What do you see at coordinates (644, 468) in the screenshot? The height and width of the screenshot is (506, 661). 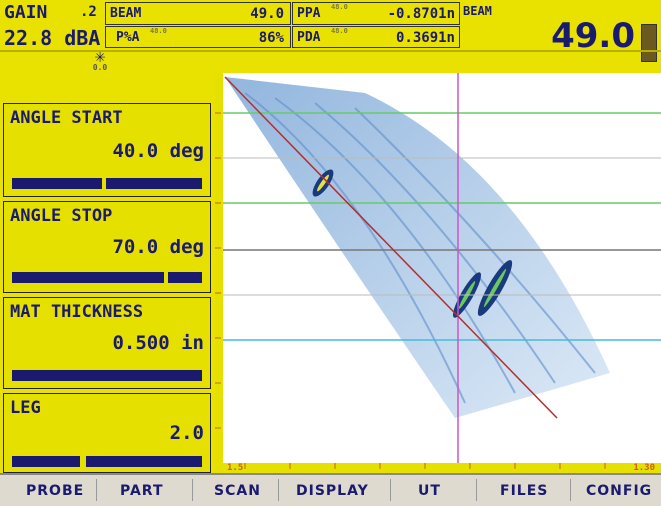 I see `scale-right-marker: 1.30` at bounding box center [644, 468].